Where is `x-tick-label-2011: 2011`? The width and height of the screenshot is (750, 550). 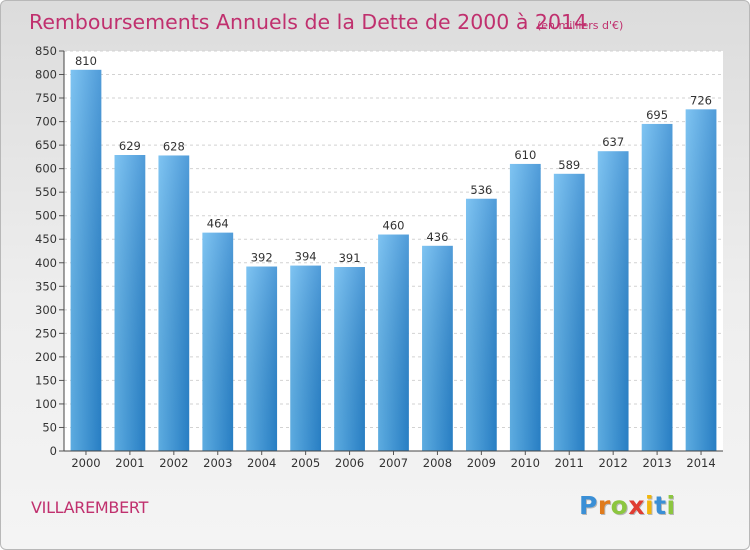 x-tick-label-2011: 2011 is located at coordinates (569, 463).